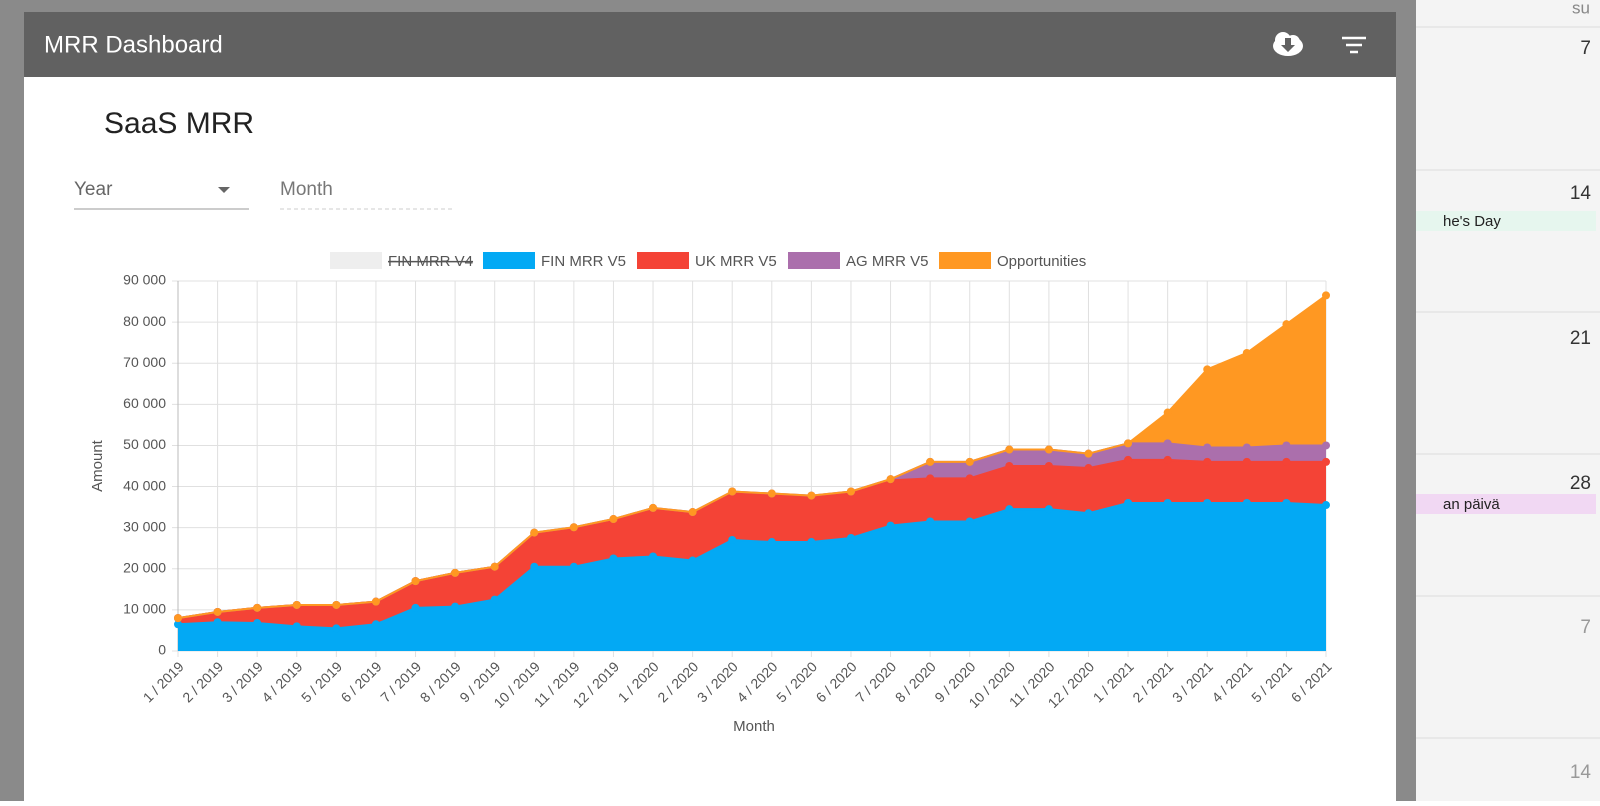 This screenshot has width=1600, height=806. I want to click on card-title: SaaS MRR, so click(179, 123).